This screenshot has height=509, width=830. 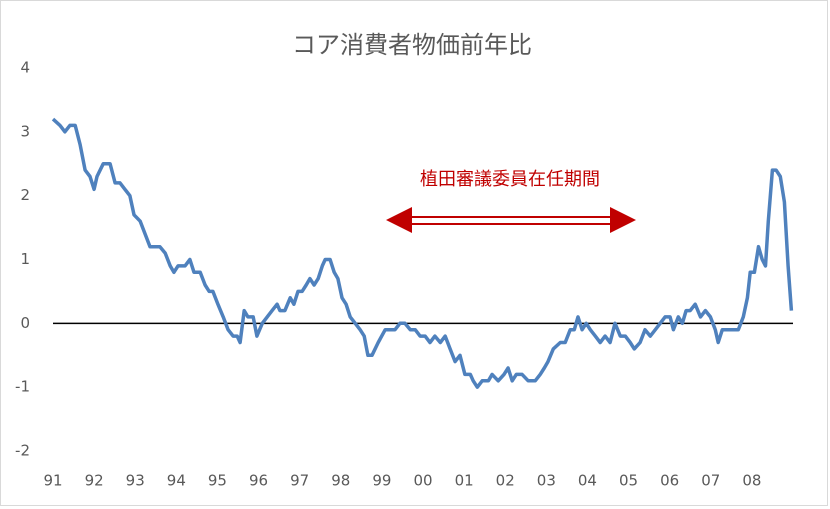 What do you see at coordinates (22, 451) in the screenshot?
I see `y-tick-label: -2` at bounding box center [22, 451].